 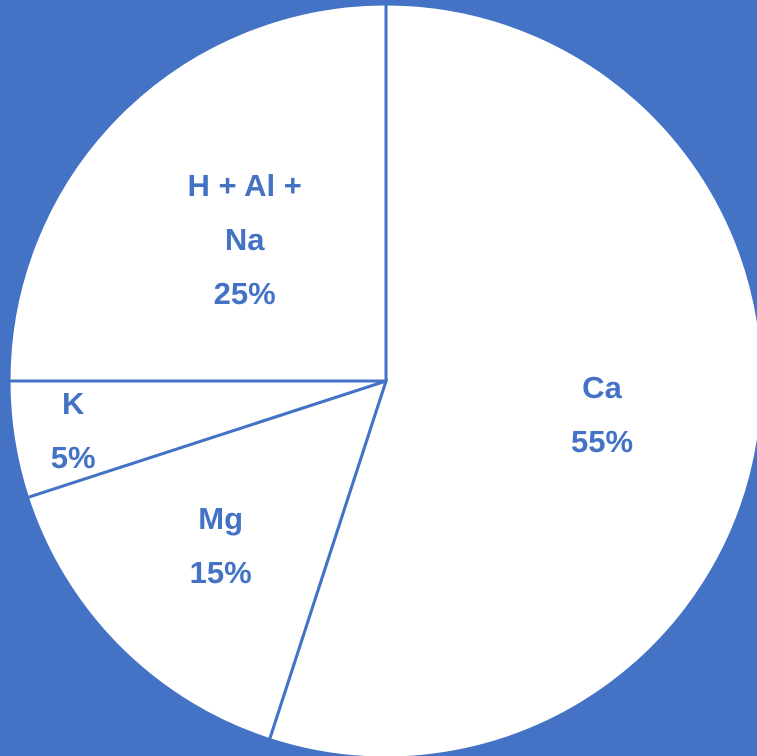 What do you see at coordinates (220, 573) in the screenshot?
I see `data-label-line: 15%` at bounding box center [220, 573].